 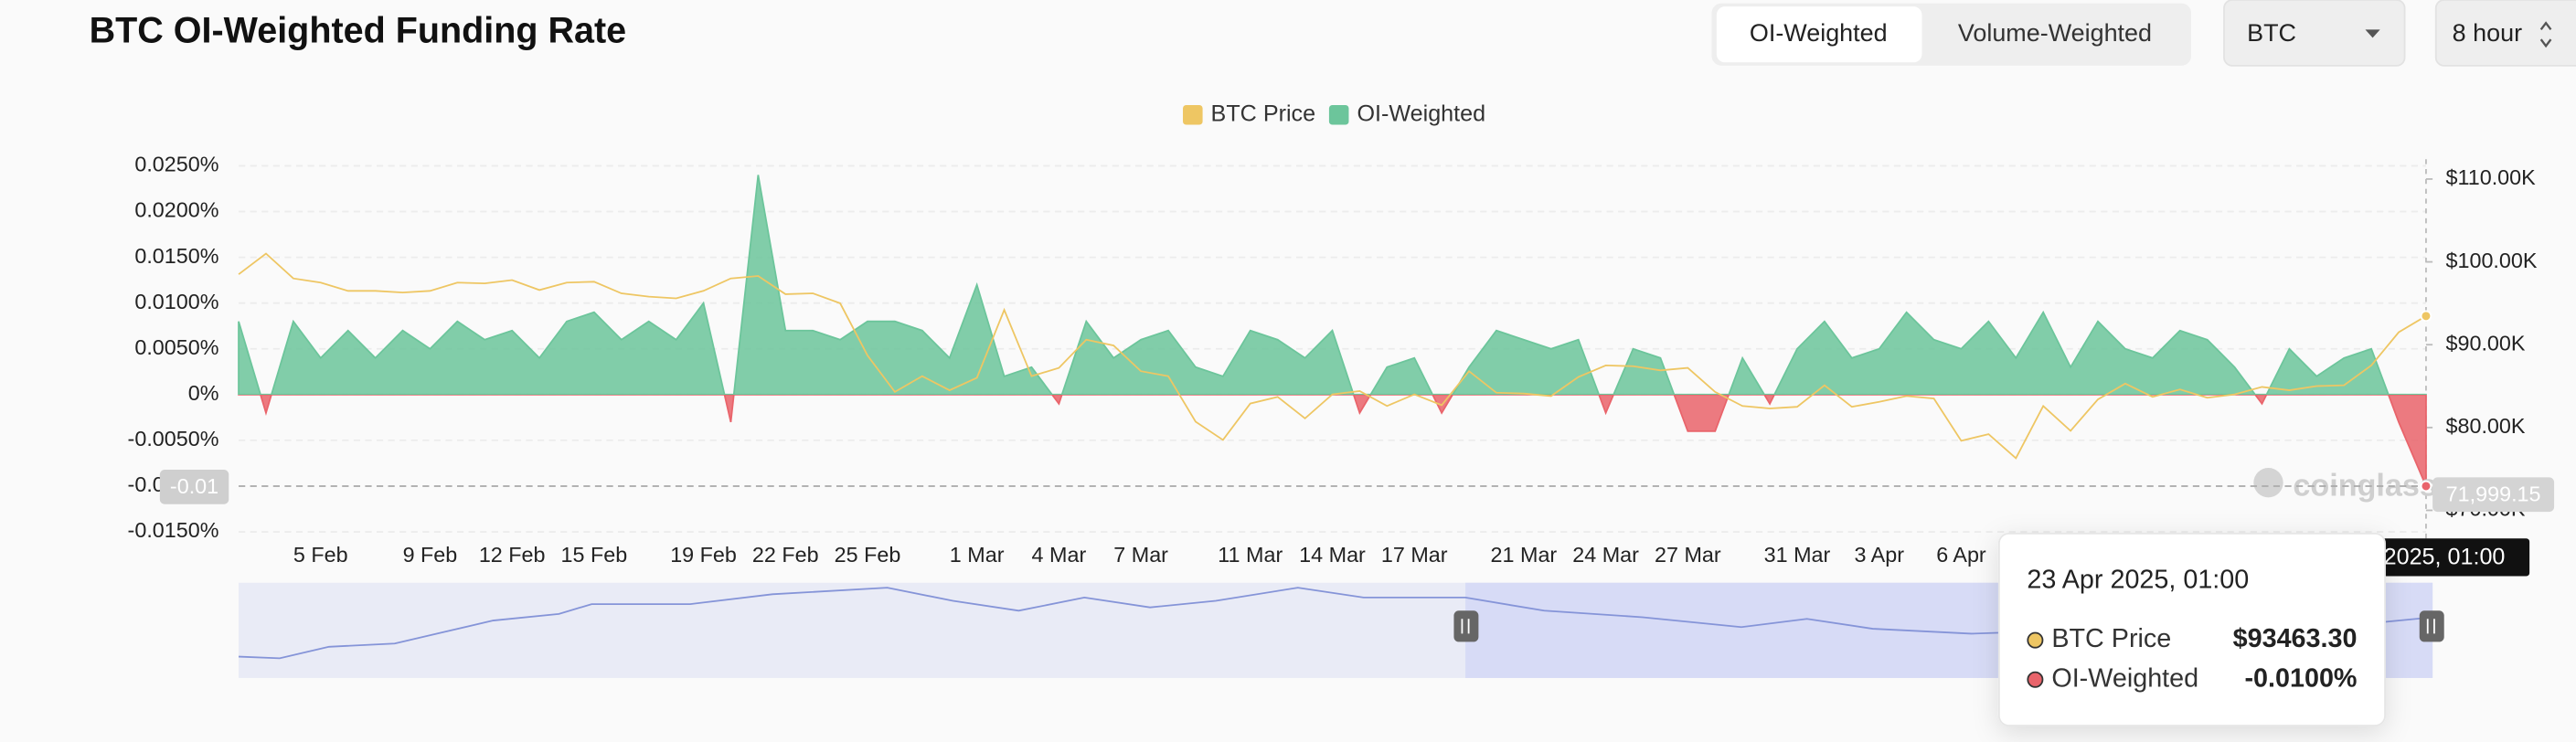 What do you see at coordinates (2345, 485) in the screenshot?
I see `watermark: coinglass` at bounding box center [2345, 485].